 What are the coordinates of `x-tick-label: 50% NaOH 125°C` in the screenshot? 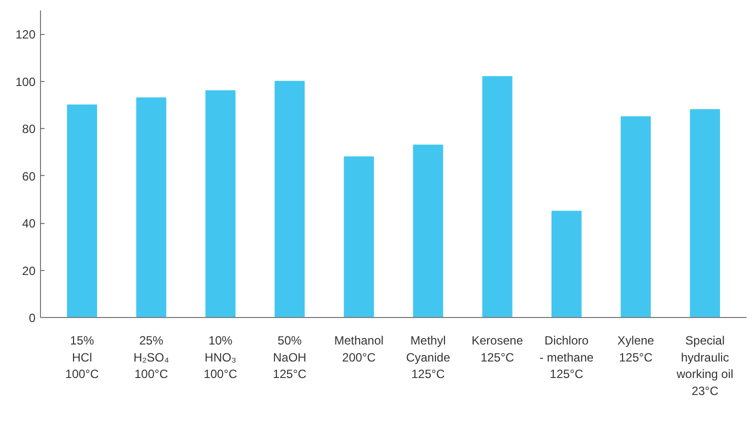 It's located at (289, 358).